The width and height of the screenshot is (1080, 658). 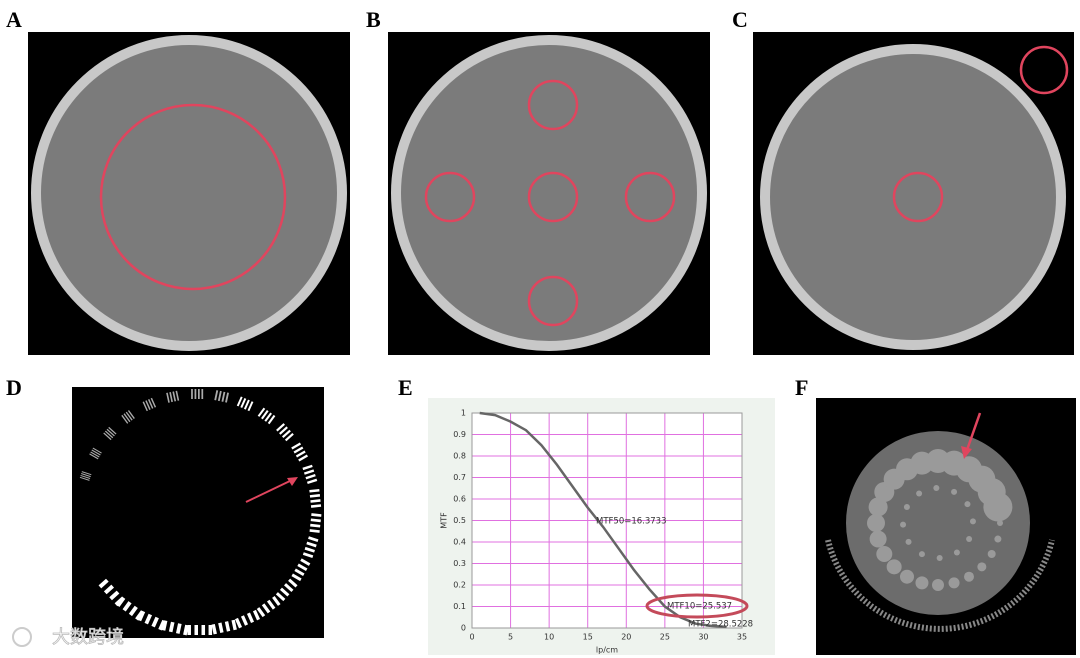 What do you see at coordinates (14, 387) in the screenshot?
I see `panel-label: D` at bounding box center [14, 387].